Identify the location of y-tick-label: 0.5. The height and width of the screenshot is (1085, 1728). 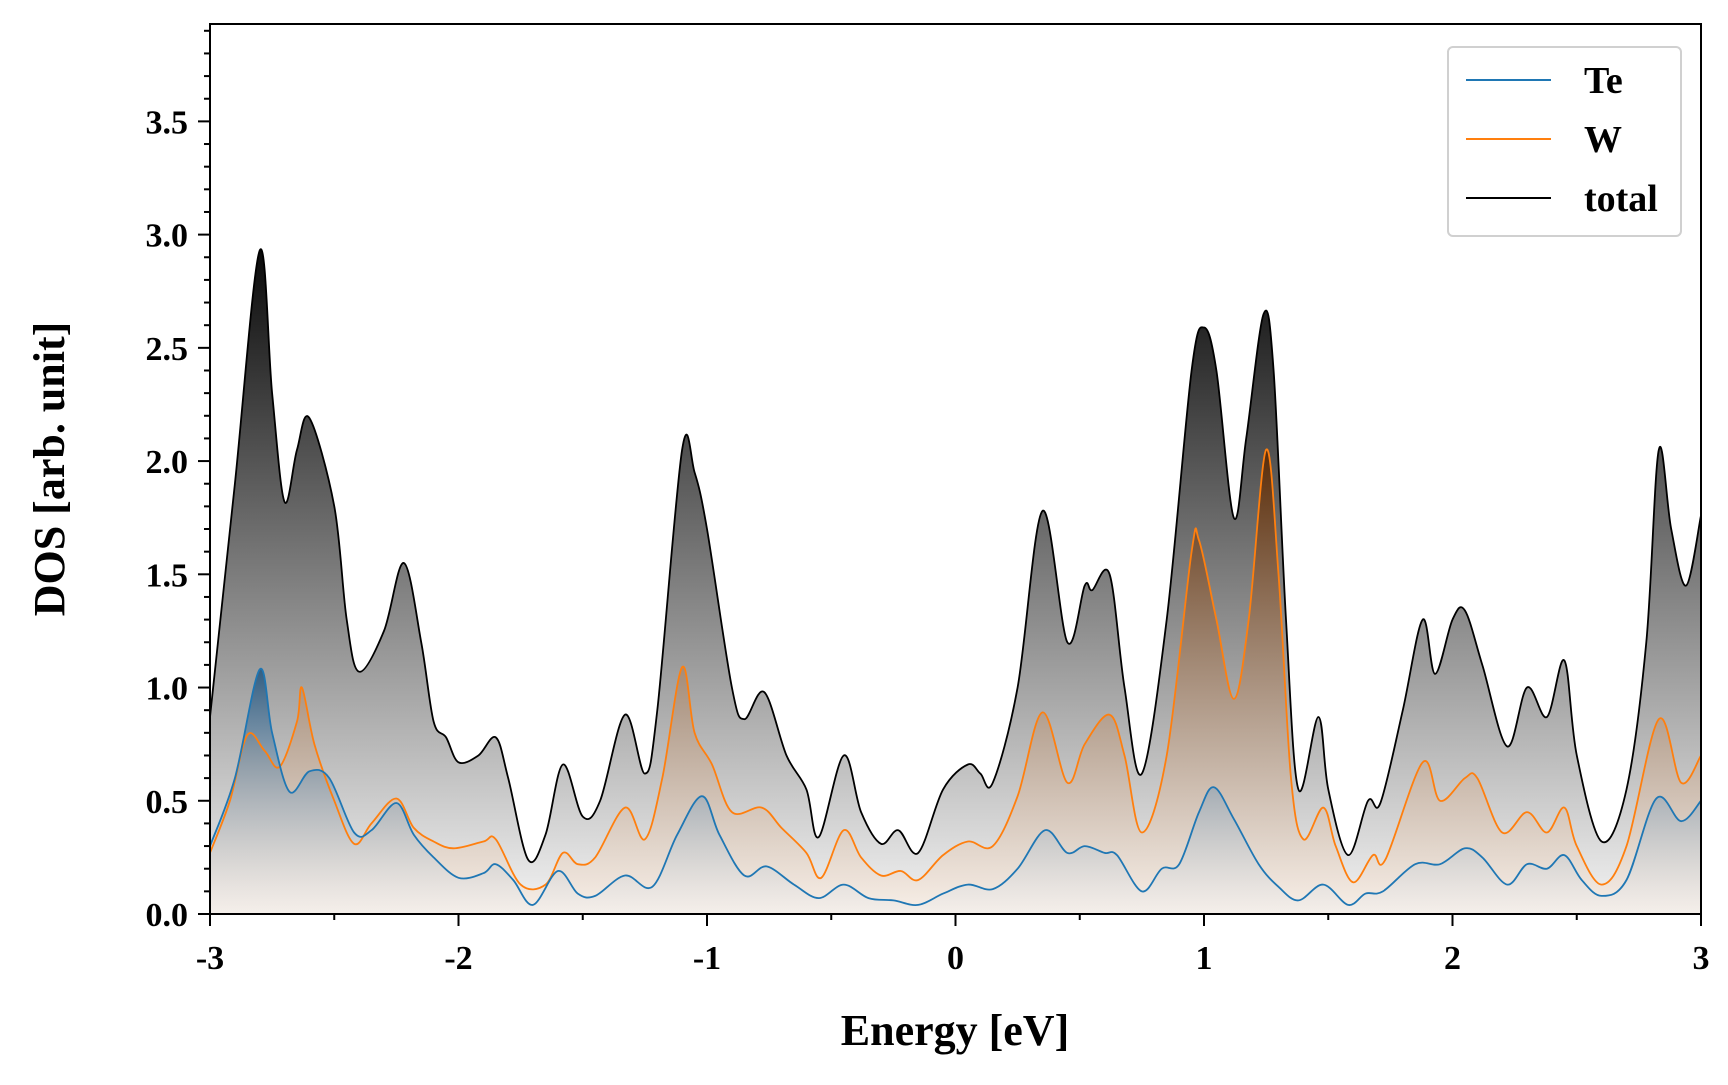
(167, 802).